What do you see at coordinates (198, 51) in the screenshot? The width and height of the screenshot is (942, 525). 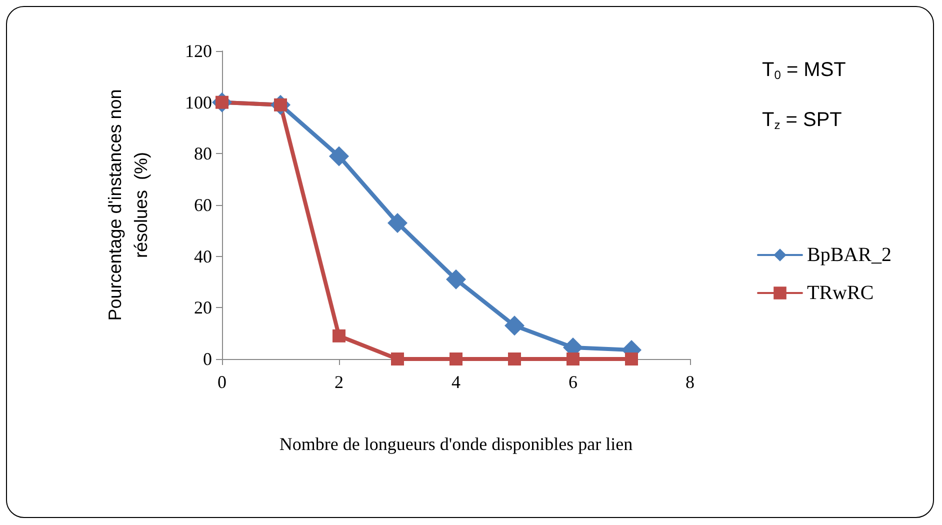 I see `y-tick-label: 120` at bounding box center [198, 51].